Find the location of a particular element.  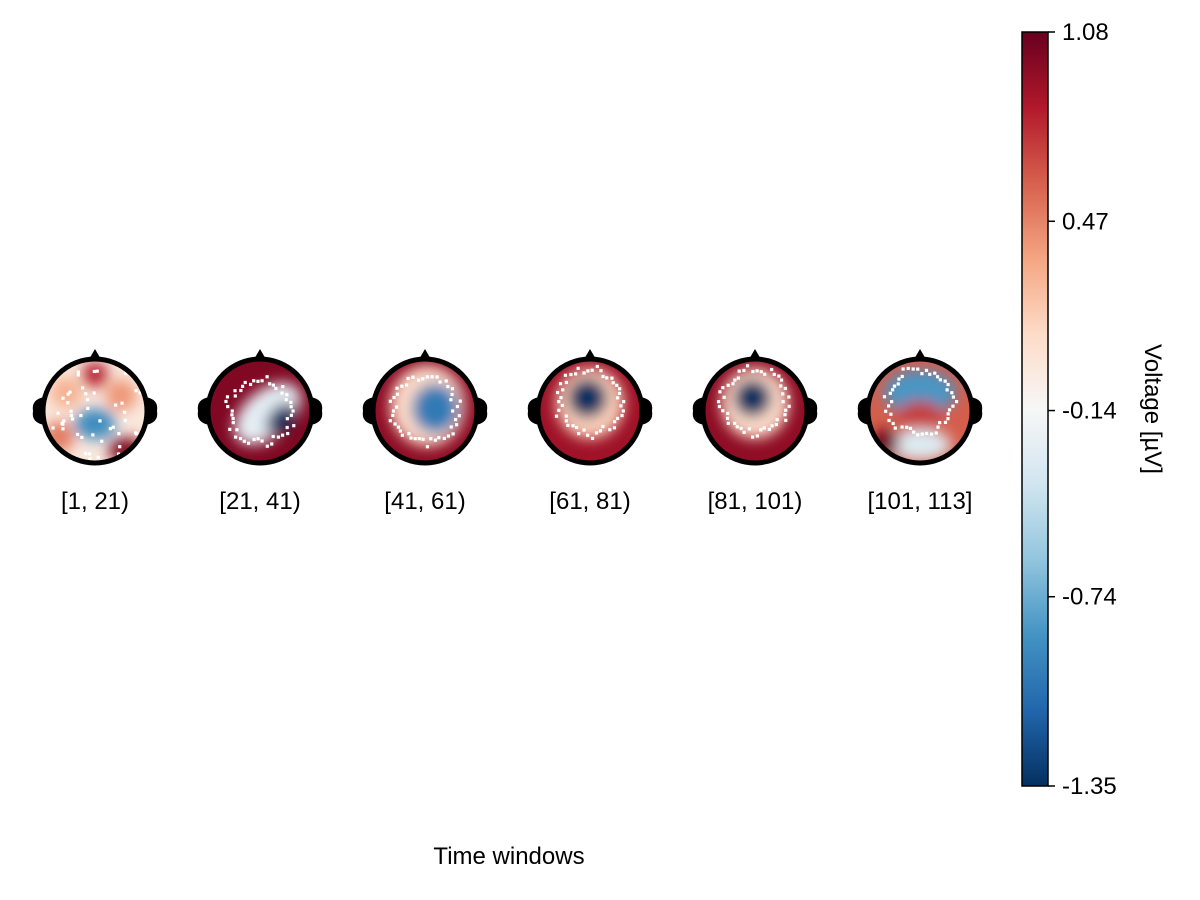

colorbar-tick-label: 1.08 is located at coordinates (1085, 32).